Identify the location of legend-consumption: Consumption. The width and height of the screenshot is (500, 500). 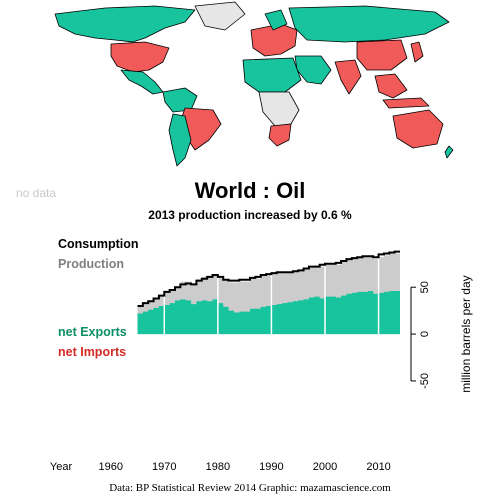
(98, 244).